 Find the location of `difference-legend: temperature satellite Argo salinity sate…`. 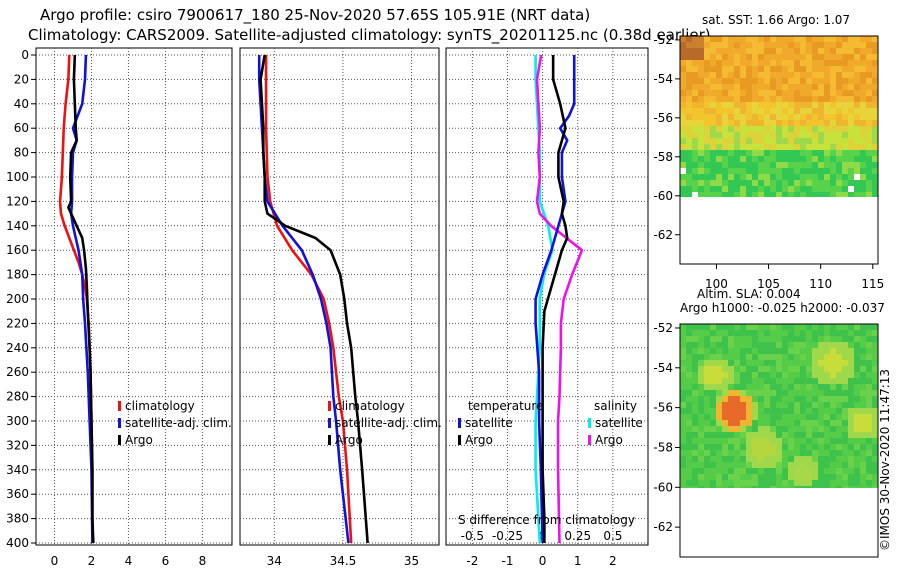

difference-legend: temperature satellite Argo salinity sate… is located at coordinates (550, 463).